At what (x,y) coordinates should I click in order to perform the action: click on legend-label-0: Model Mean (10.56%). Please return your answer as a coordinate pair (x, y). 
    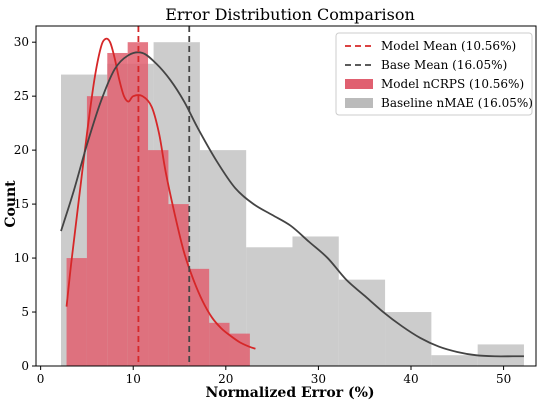
    Looking at the image, I should click on (448, 46).